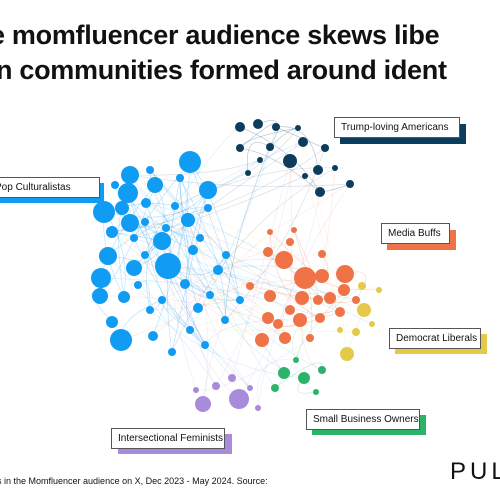 The width and height of the screenshot is (500, 500). Describe the element at coordinates (397, 127) in the screenshot. I see `trump-loving-label: Trump-loving Americans` at that location.